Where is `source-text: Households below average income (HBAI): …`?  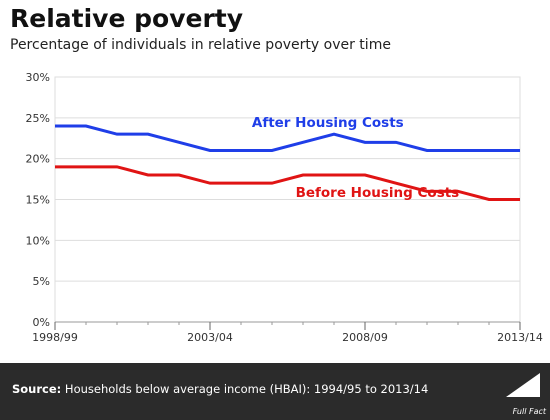
source-text: Households below average income (HBAI): … is located at coordinates (246, 389).